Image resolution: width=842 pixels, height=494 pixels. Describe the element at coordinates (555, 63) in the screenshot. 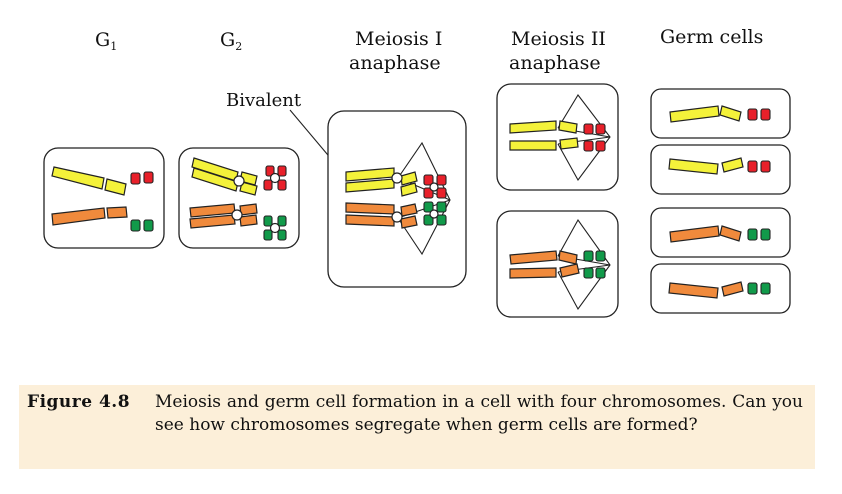

I see `label-meiosis2-line2: anaphase` at that location.